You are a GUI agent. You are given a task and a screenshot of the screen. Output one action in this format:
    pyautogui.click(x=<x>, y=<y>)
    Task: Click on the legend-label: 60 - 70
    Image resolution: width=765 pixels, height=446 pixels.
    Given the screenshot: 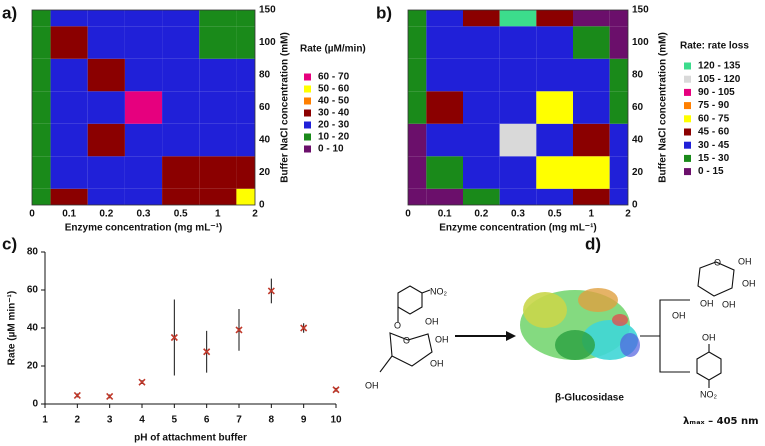 What is the action you would take?
    pyautogui.click(x=334, y=77)
    